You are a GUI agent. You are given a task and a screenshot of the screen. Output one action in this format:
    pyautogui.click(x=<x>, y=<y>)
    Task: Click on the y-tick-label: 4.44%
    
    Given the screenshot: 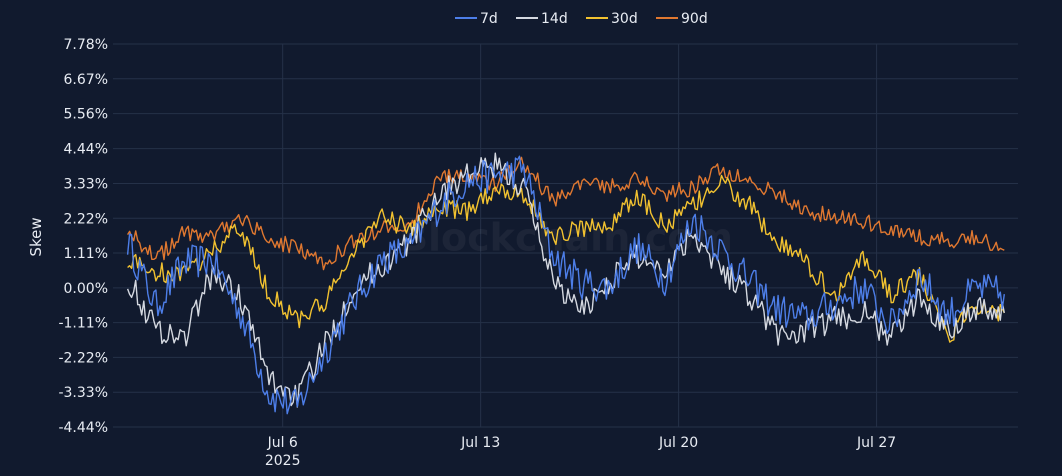 What is the action you would take?
    pyautogui.click(x=86, y=150)
    